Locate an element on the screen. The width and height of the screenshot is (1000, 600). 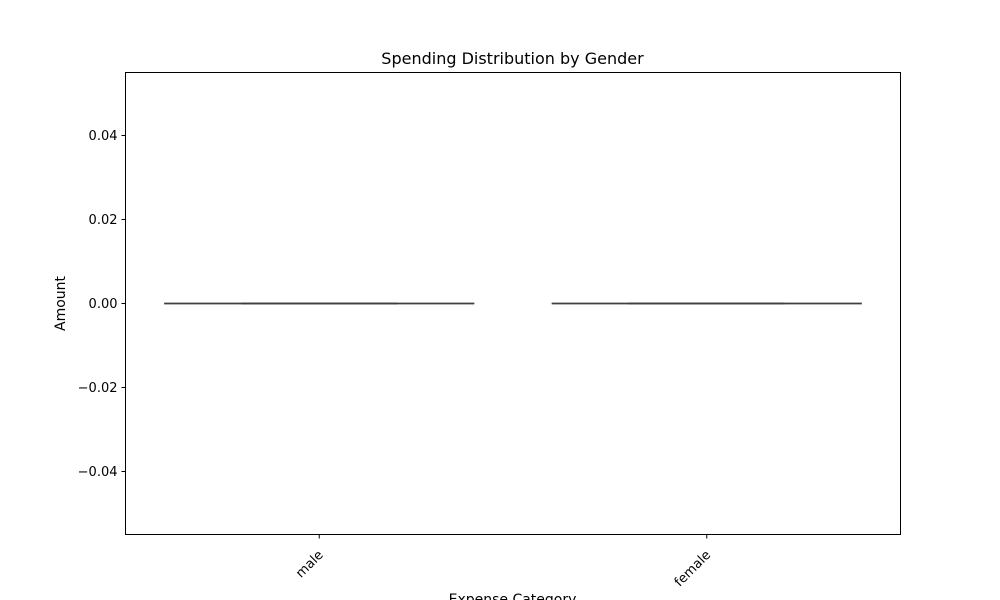
y-tick-label: 0.02 is located at coordinates (103, 220).